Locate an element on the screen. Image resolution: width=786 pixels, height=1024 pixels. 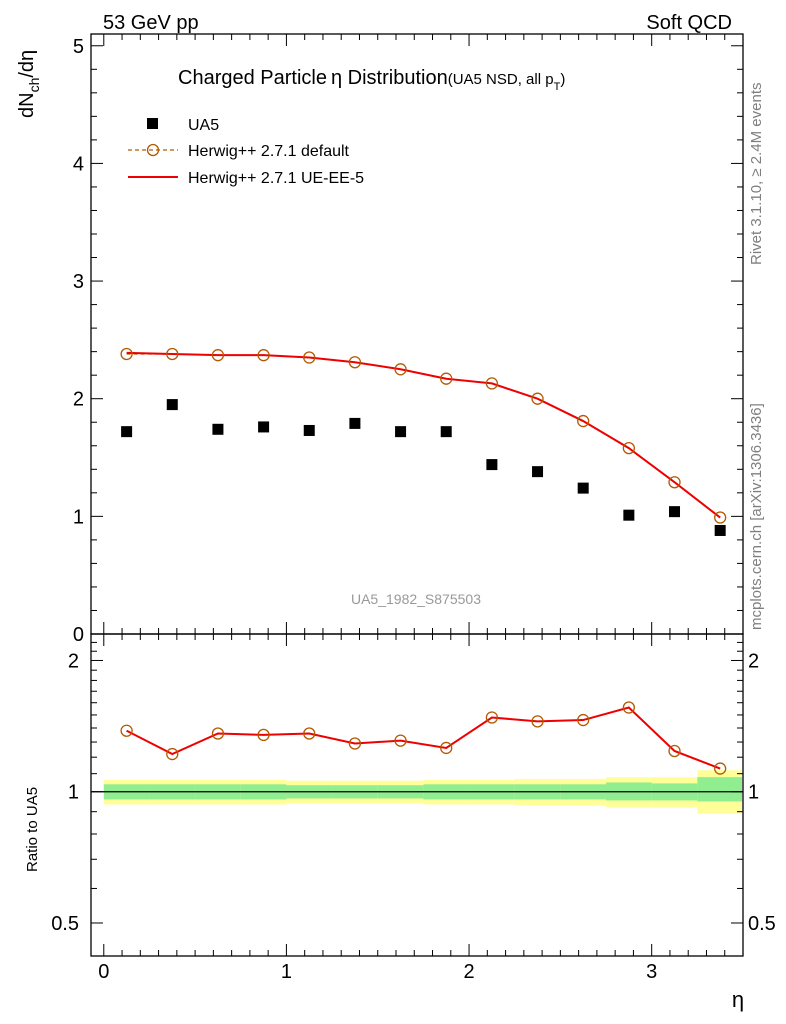
watermark-label: UA5_1982_S875503 is located at coordinates (416, 599).